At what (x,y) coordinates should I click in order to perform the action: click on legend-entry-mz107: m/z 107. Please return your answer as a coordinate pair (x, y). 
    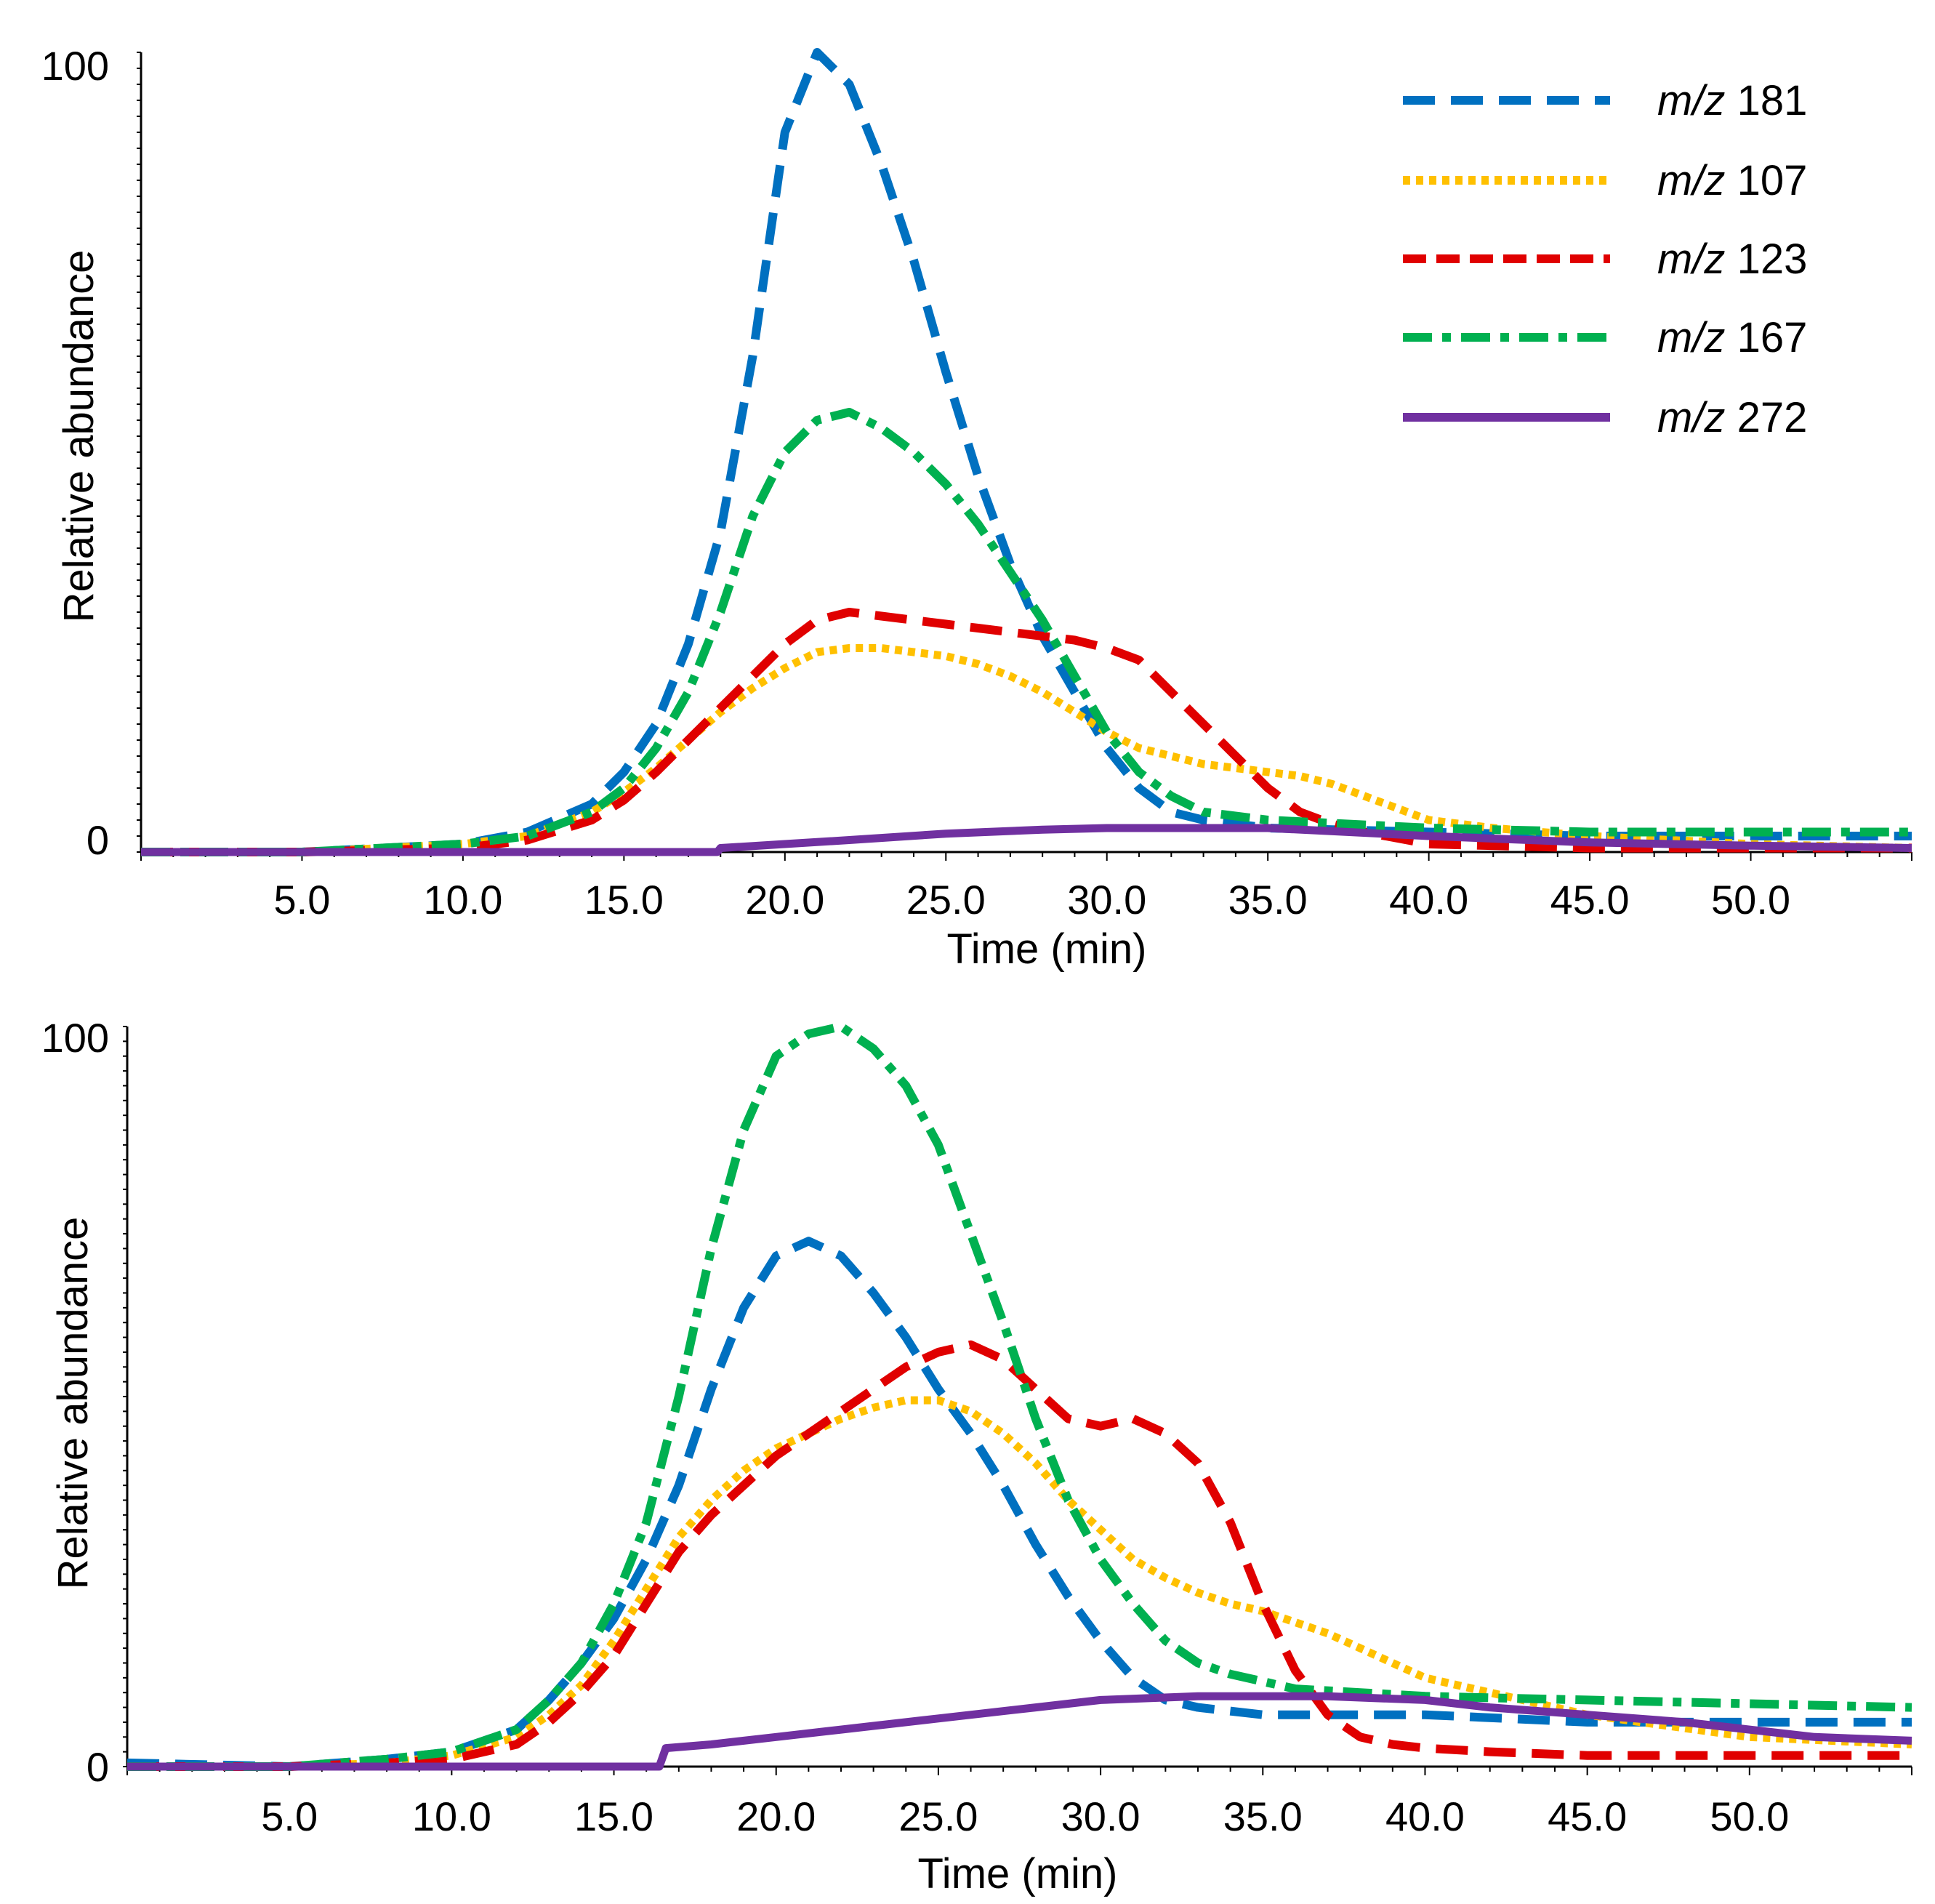
    Looking at the image, I should click on (1605, 180).